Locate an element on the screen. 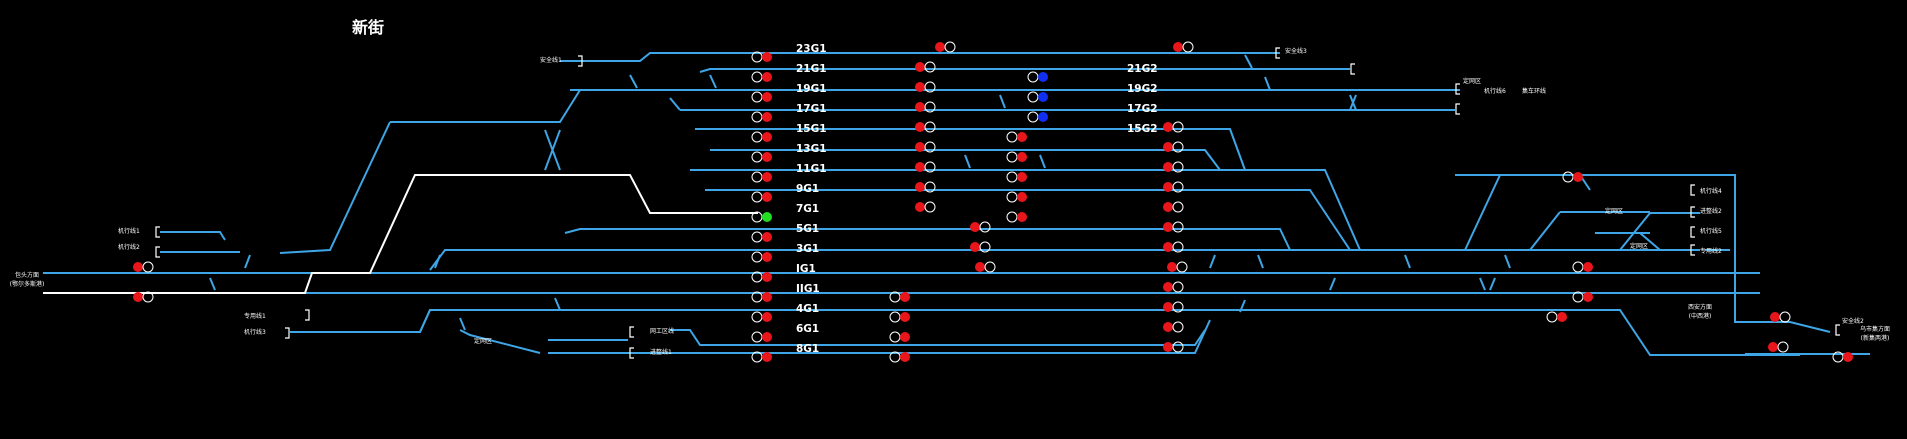  label-xian-direction: 西安方面 is located at coordinates (1699, 307).